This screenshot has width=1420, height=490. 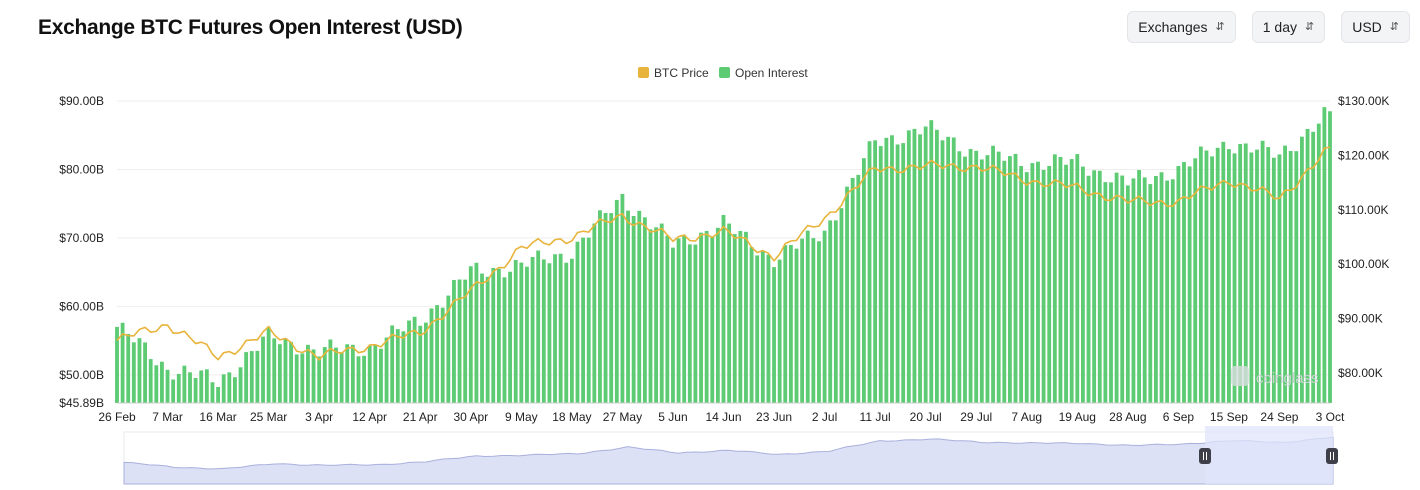 What do you see at coordinates (771, 73) in the screenshot?
I see `legend-label-open-interest: Open Interest` at bounding box center [771, 73].